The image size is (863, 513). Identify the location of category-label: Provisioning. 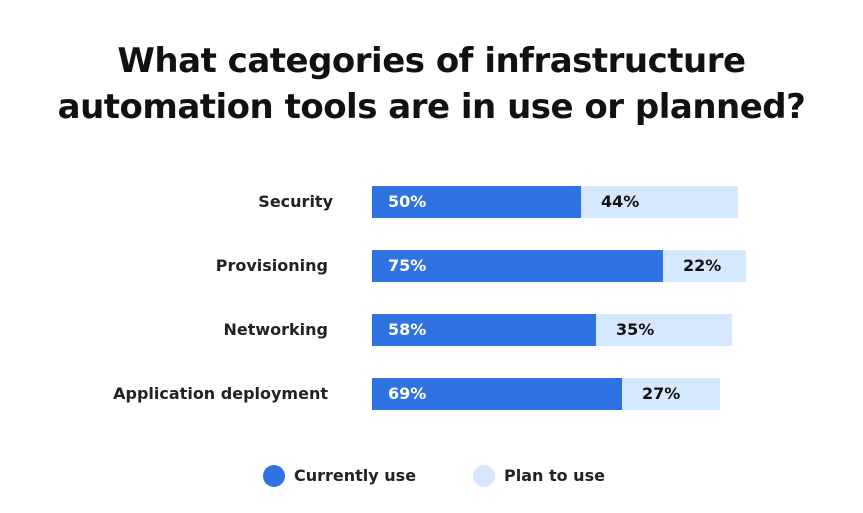
(271, 265).